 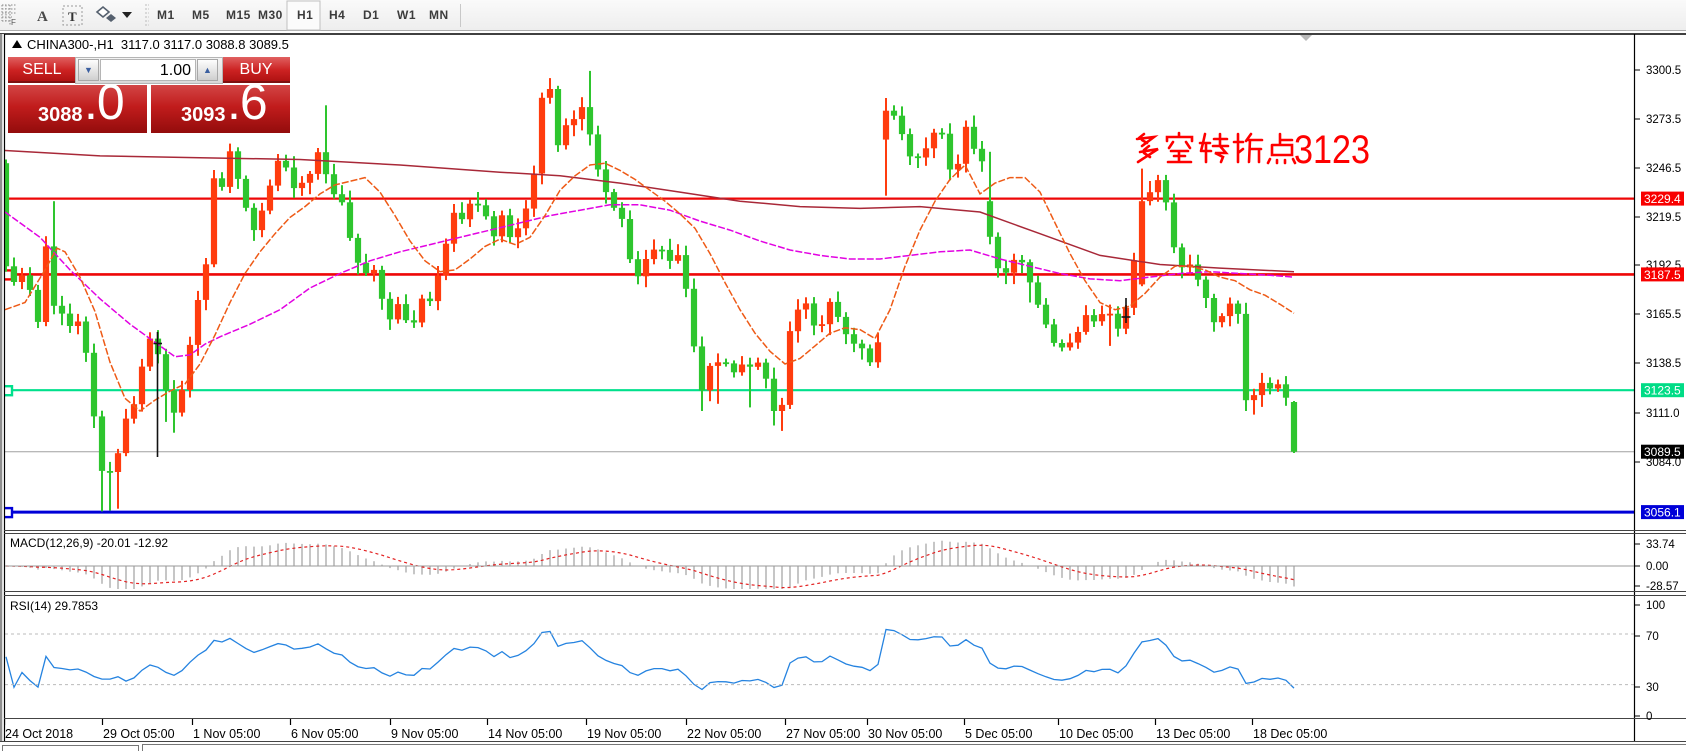 What do you see at coordinates (1096, 734) in the screenshot?
I see `svg-text: 10 Dec 05:00` at bounding box center [1096, 734].